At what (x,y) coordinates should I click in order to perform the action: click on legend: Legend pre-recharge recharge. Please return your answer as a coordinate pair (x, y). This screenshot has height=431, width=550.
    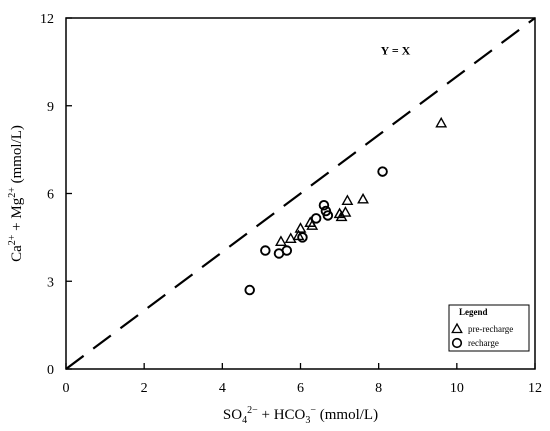
    Looking at the image, I should click on (489, 328).